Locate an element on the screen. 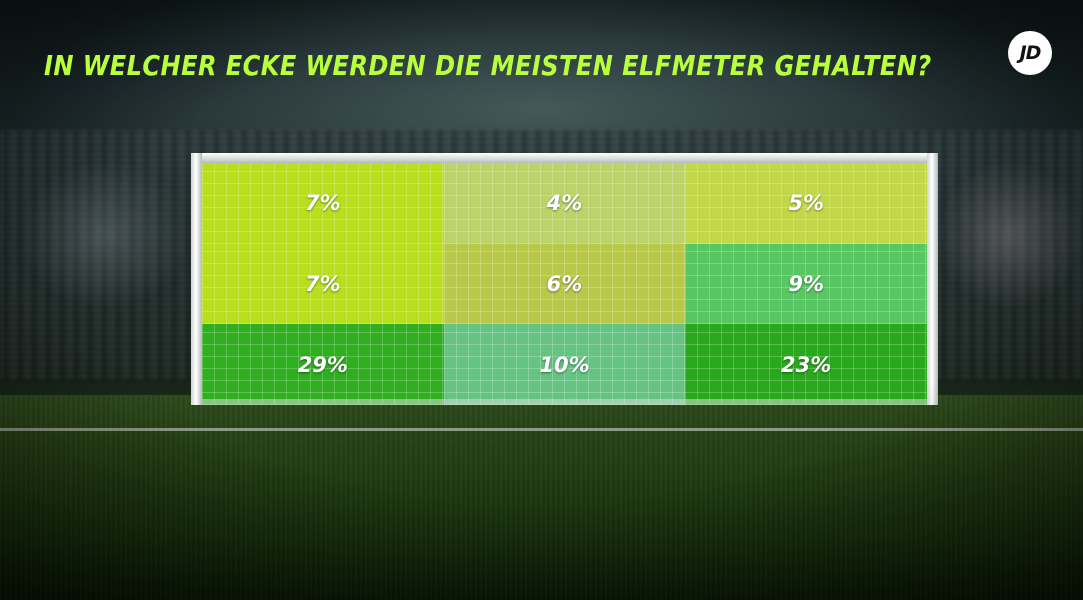 The height and width of the screenshot is (600, 1083). net-bottom-edge is located at coordinates (564, 402).